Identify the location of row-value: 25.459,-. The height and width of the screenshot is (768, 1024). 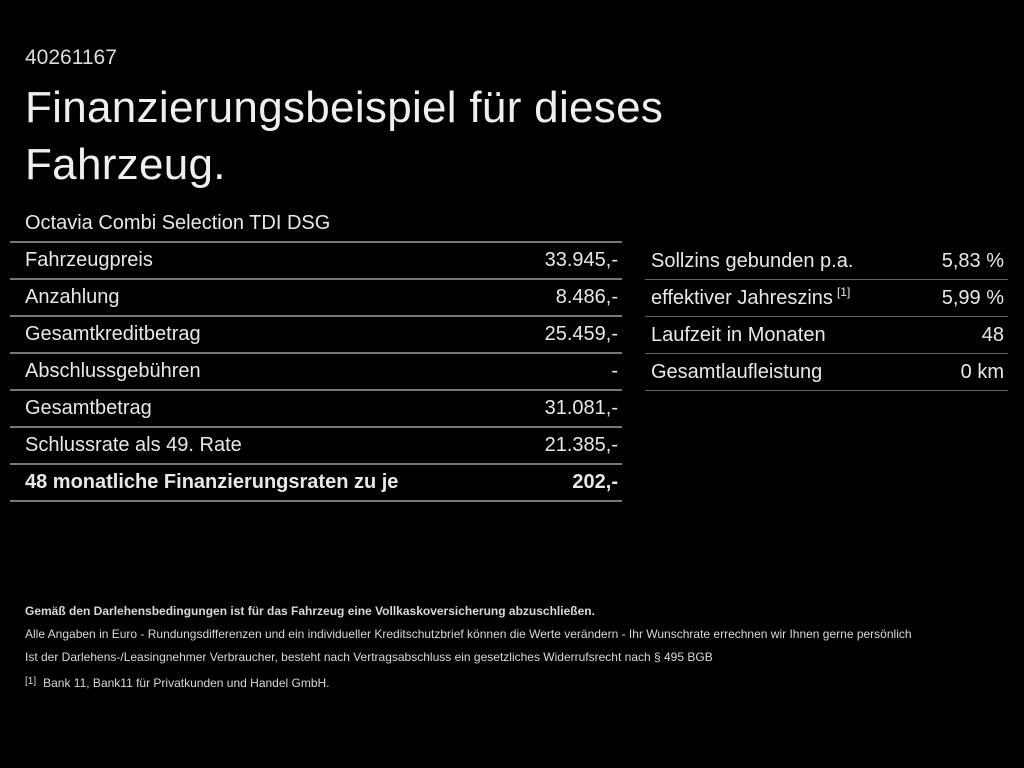
(581, 334).